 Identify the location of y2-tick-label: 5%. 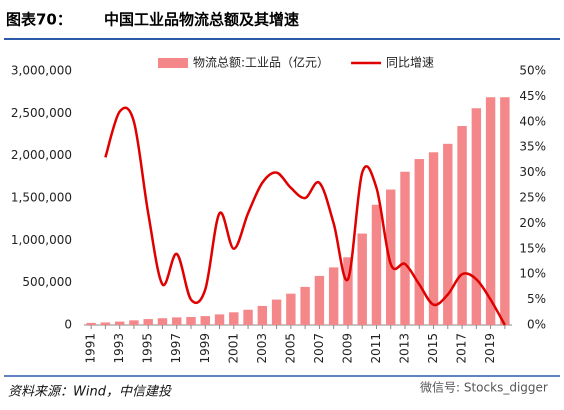
(536, 299).